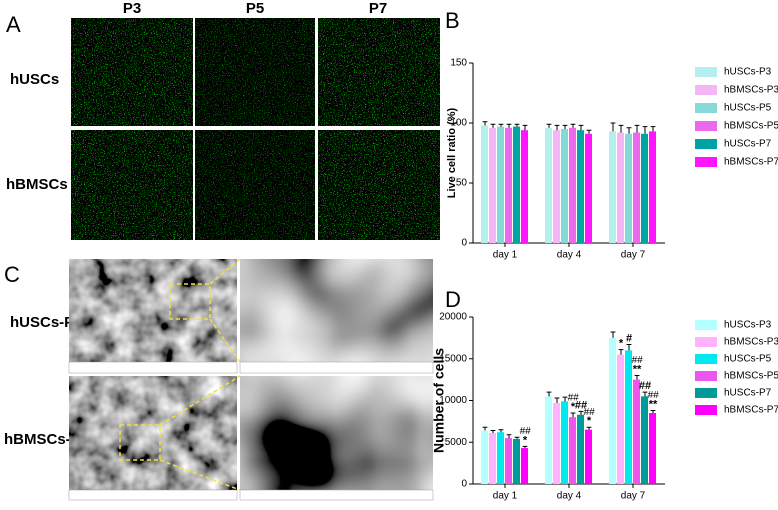 The width and height of the screenshot is (778, 510). What do you see at coordinates (748, 72) in the screenshot?
I see `legend-label: hUSCs-P3` at bounding box center [748, 72].